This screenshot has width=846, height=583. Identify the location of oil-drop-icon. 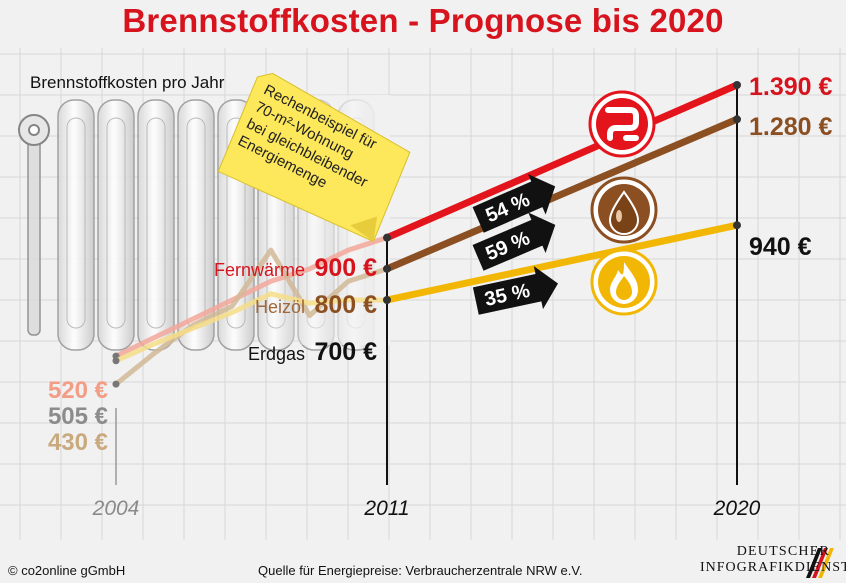
(624, 210).